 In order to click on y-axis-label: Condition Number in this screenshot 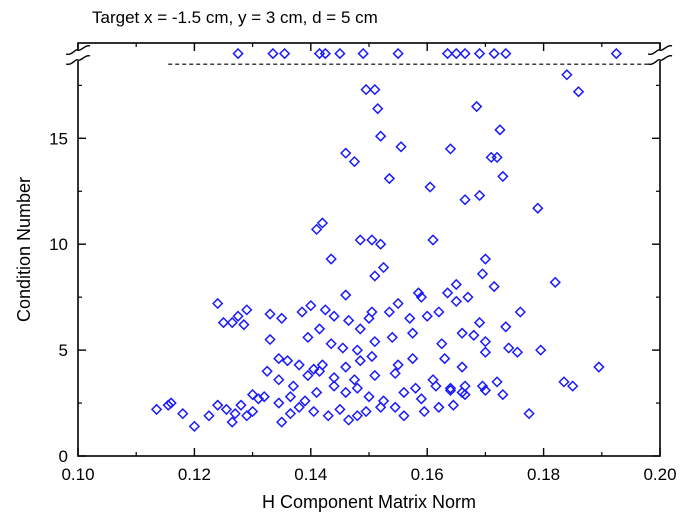, I will do `click(24, 249)`.